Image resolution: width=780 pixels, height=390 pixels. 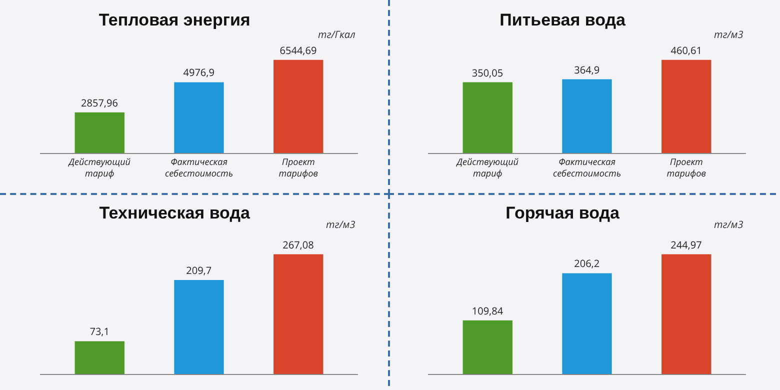 What do you see at coordinates (99, 102) in the screenshot?
I see `data-label: 2857,96` at bounding box center [99, 102].